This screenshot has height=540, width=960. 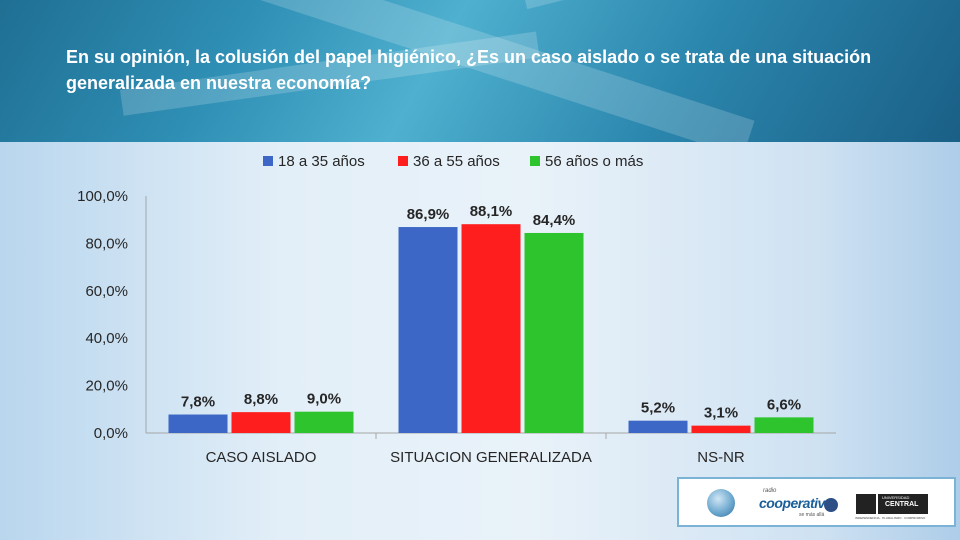 I want to click on data-label: 5,2%, so click(x=658, y=408).